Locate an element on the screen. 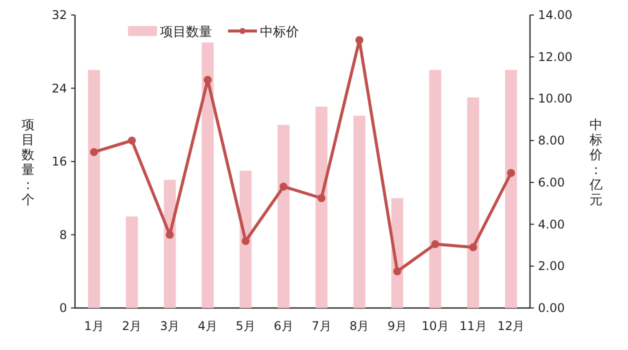 Image resolution: width=628 pixels, height=350 pixels. y-tick-label: 8 is located at coordinates (63, 235).